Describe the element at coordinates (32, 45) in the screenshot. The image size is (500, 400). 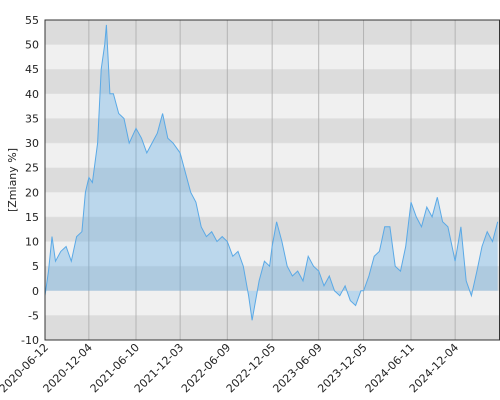
I see `y-tick-label: 50` at that location.